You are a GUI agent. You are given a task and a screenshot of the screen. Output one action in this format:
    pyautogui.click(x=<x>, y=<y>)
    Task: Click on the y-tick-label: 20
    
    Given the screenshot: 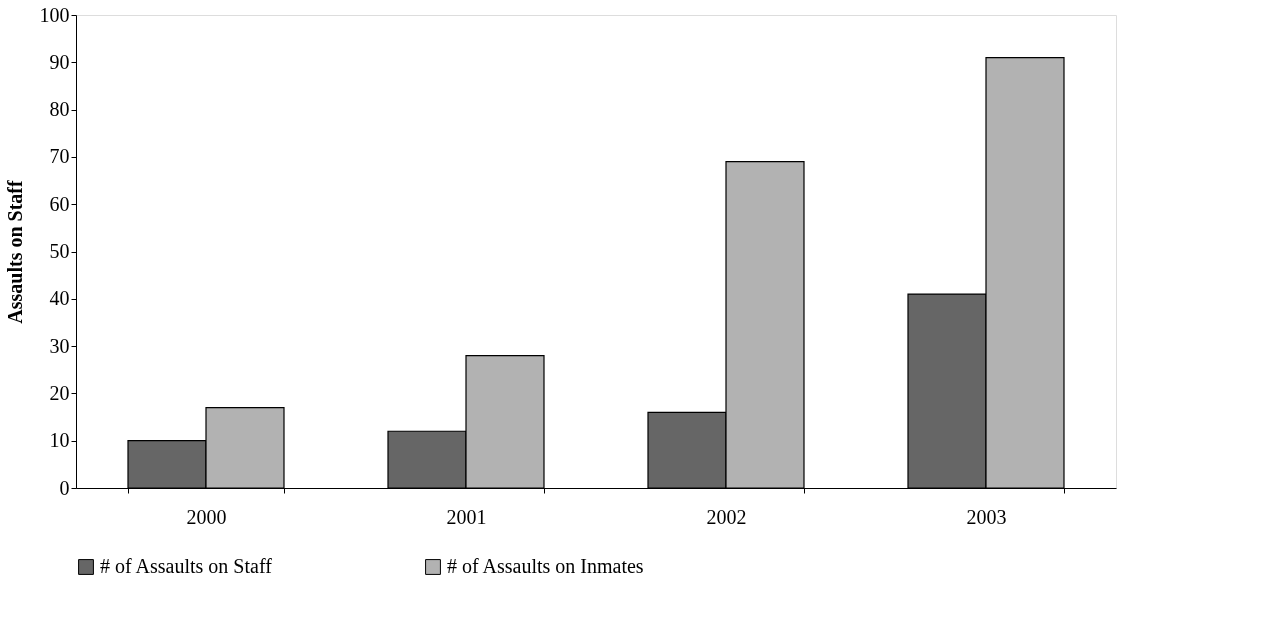 What is the action you would take?
    pyautogui.click(x=59, y=392)
    